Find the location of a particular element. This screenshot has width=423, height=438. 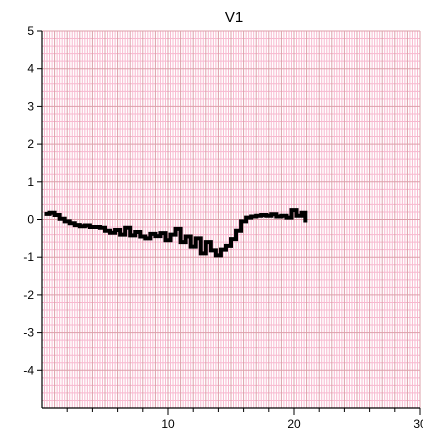

y-tick-label: 4 is located at coordinates (30, 69).